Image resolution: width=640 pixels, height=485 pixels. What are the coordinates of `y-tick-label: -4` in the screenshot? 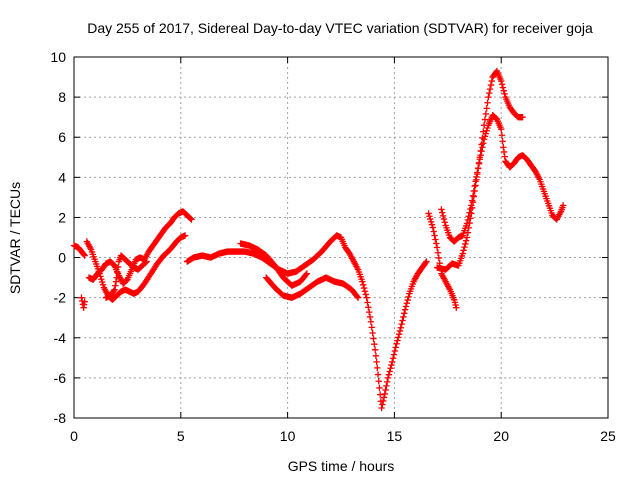 It's located at (60, 338).